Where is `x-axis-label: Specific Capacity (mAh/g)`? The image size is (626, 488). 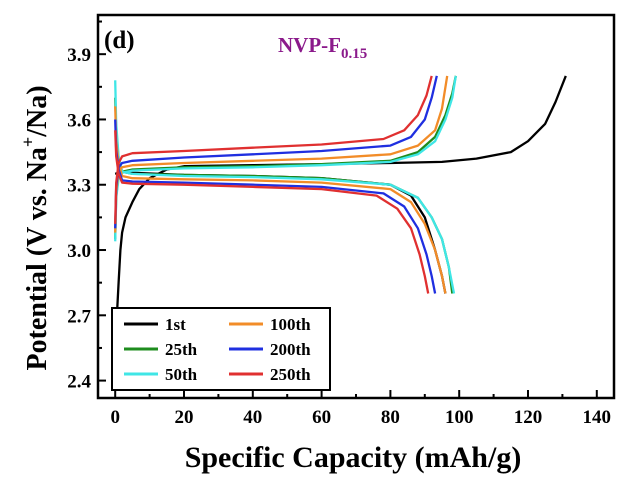
x-axis-label: Specific Capacity (mAh/g) is located at coordinates (353, 457).